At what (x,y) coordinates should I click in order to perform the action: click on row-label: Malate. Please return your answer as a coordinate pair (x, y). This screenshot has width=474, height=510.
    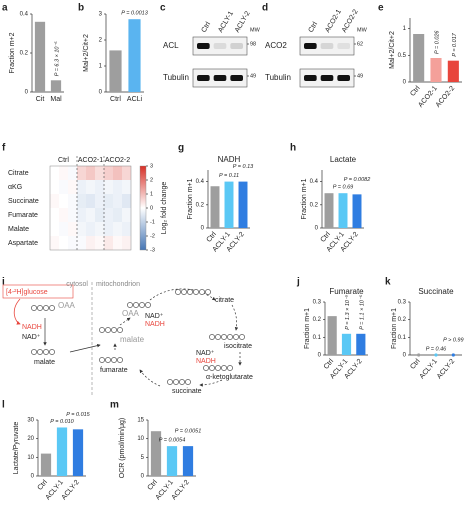
    Looking at the image, I should click on (18, 229).